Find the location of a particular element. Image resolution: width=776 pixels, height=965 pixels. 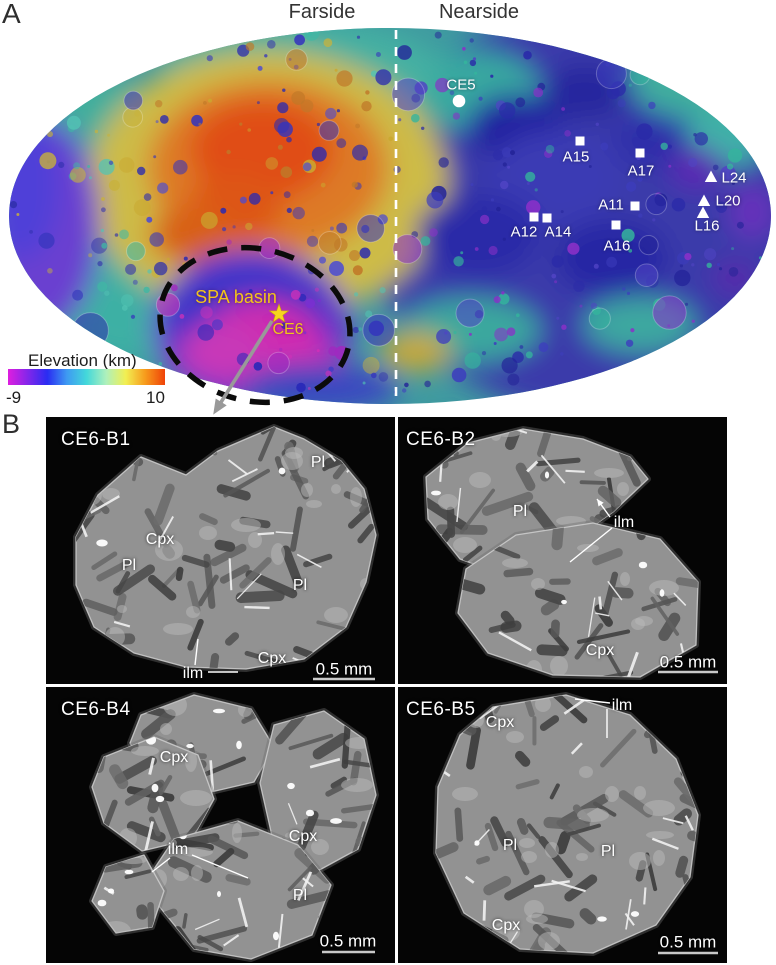

subpanel-title-CE6-B1: CE6-B1 is located at coordinates (96, 439).